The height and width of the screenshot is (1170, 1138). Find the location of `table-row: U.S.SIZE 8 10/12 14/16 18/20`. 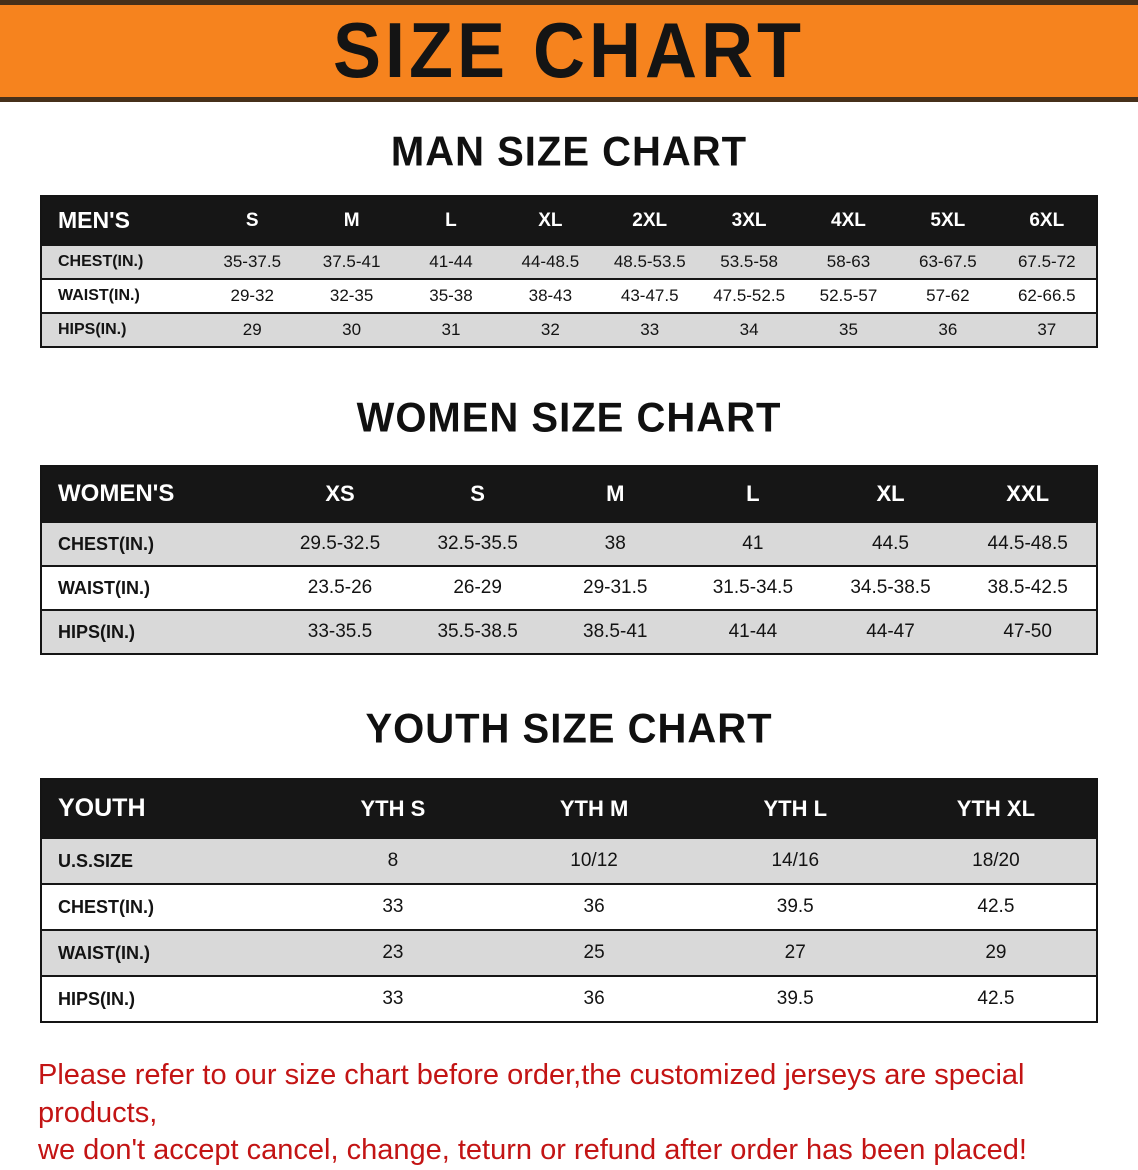

table-row: U.S.SIZE 8 10/12 14/16 18/20 is located at coordinates (569, 861).